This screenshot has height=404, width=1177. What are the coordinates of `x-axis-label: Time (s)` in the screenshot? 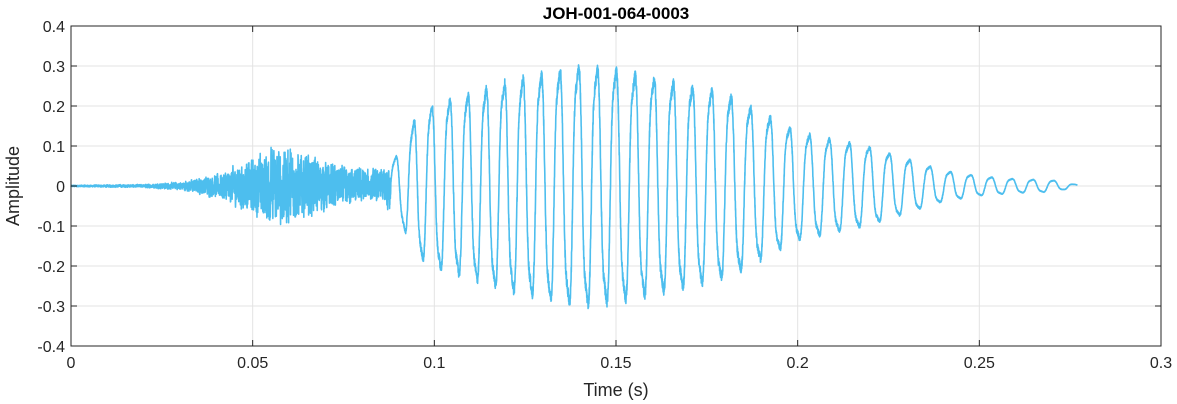 It's located at (615, 390).